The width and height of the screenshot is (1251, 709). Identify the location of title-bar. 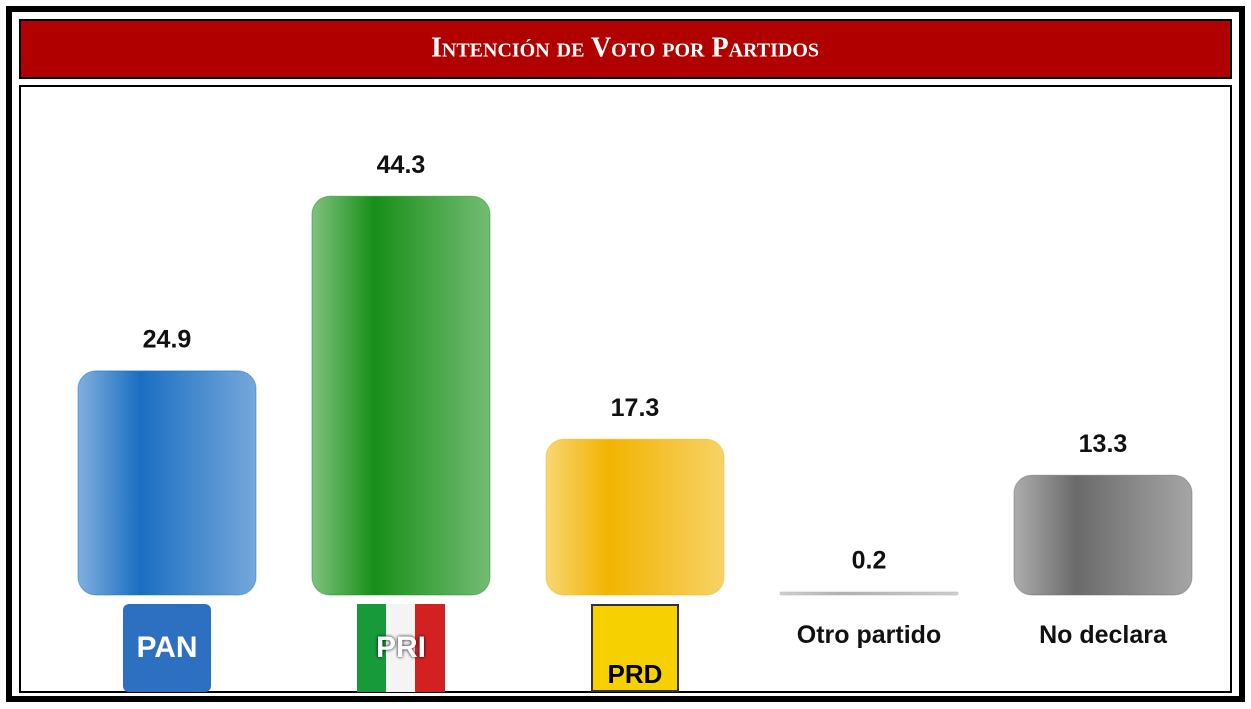
(625, 49).